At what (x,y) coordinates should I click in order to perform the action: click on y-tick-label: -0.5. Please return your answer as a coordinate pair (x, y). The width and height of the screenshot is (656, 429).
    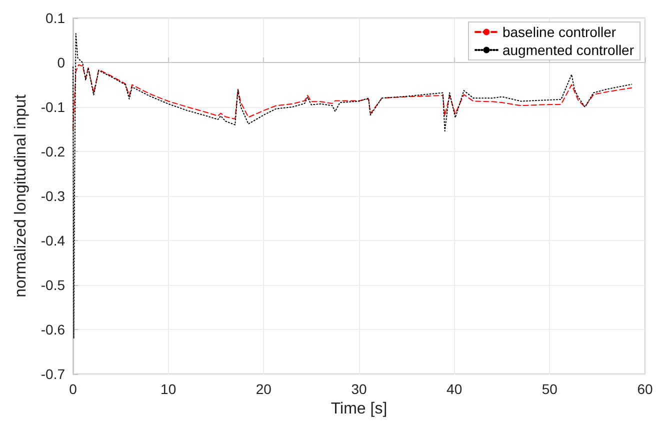
    Looking at the image, I should click on (53, 285).